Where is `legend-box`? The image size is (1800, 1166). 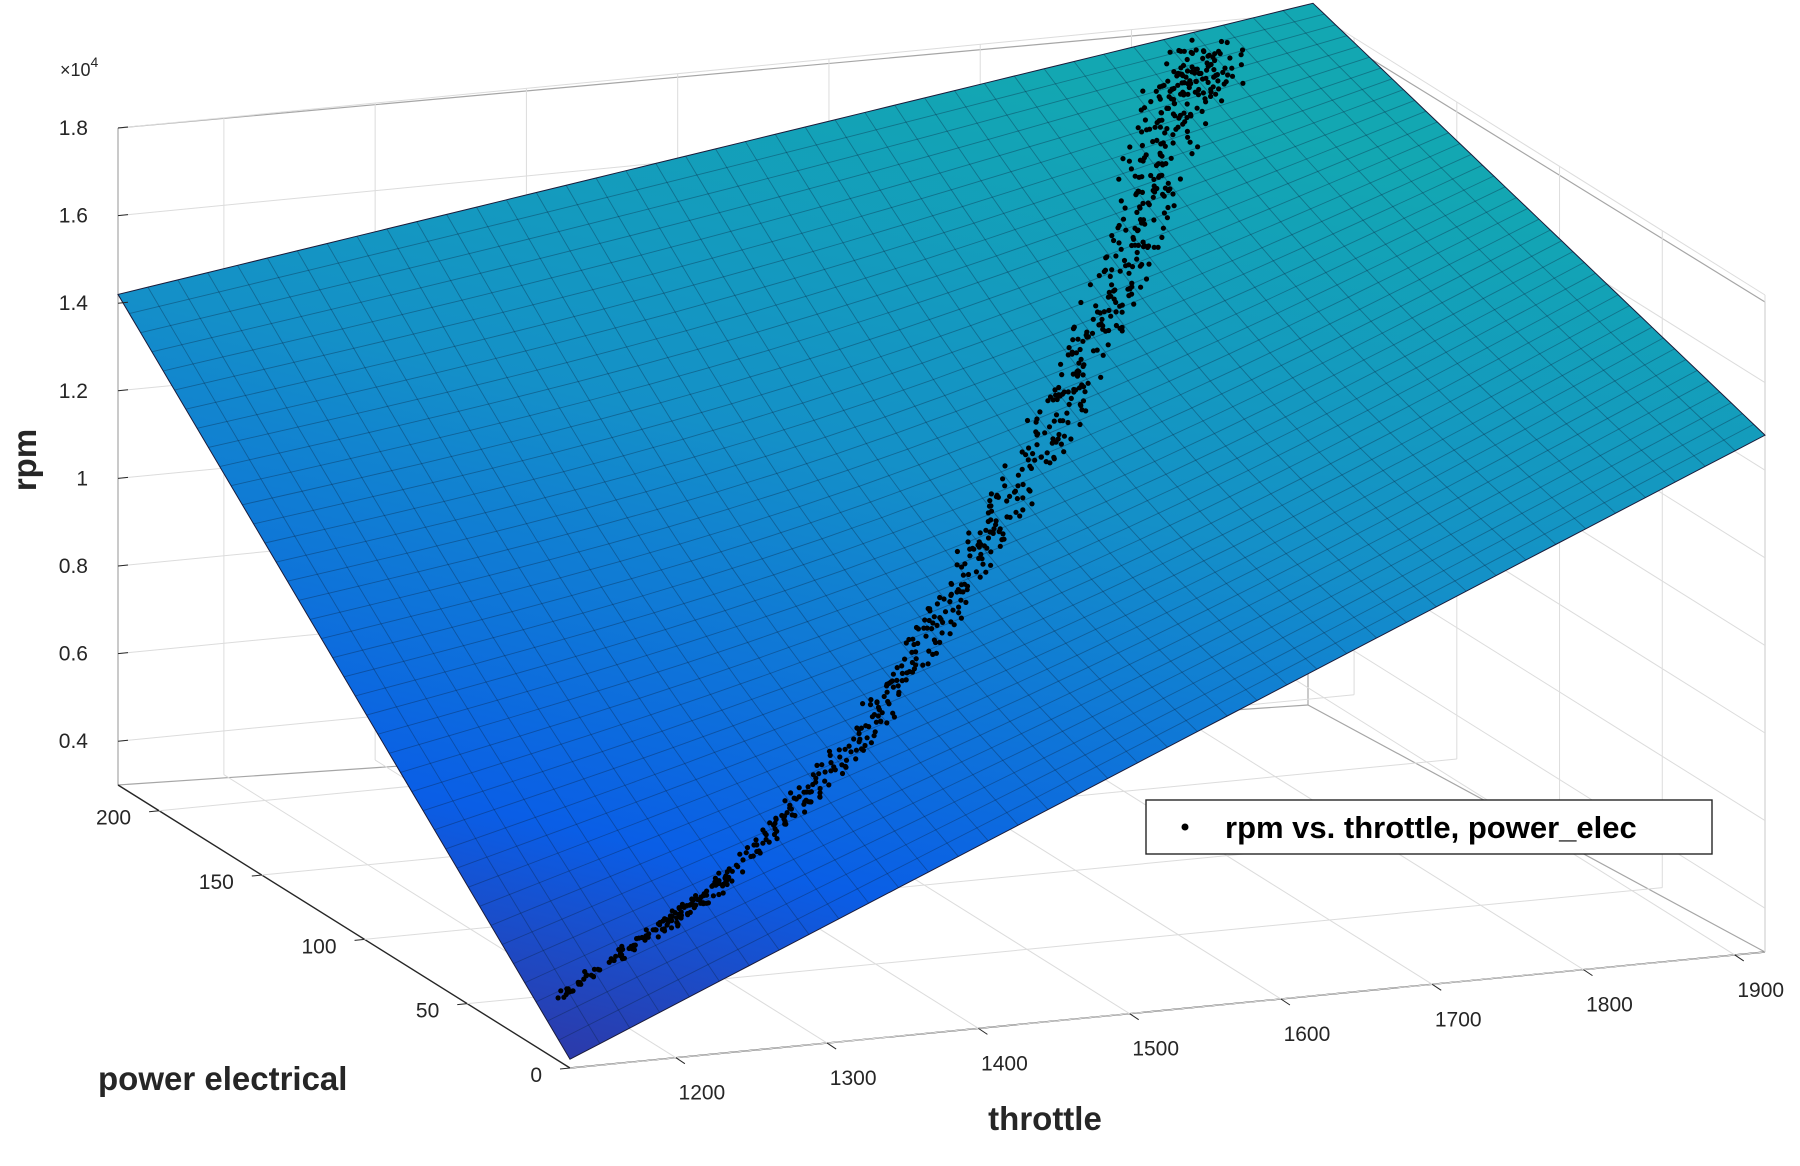 legend-box is located at coordinates (1429, 827).